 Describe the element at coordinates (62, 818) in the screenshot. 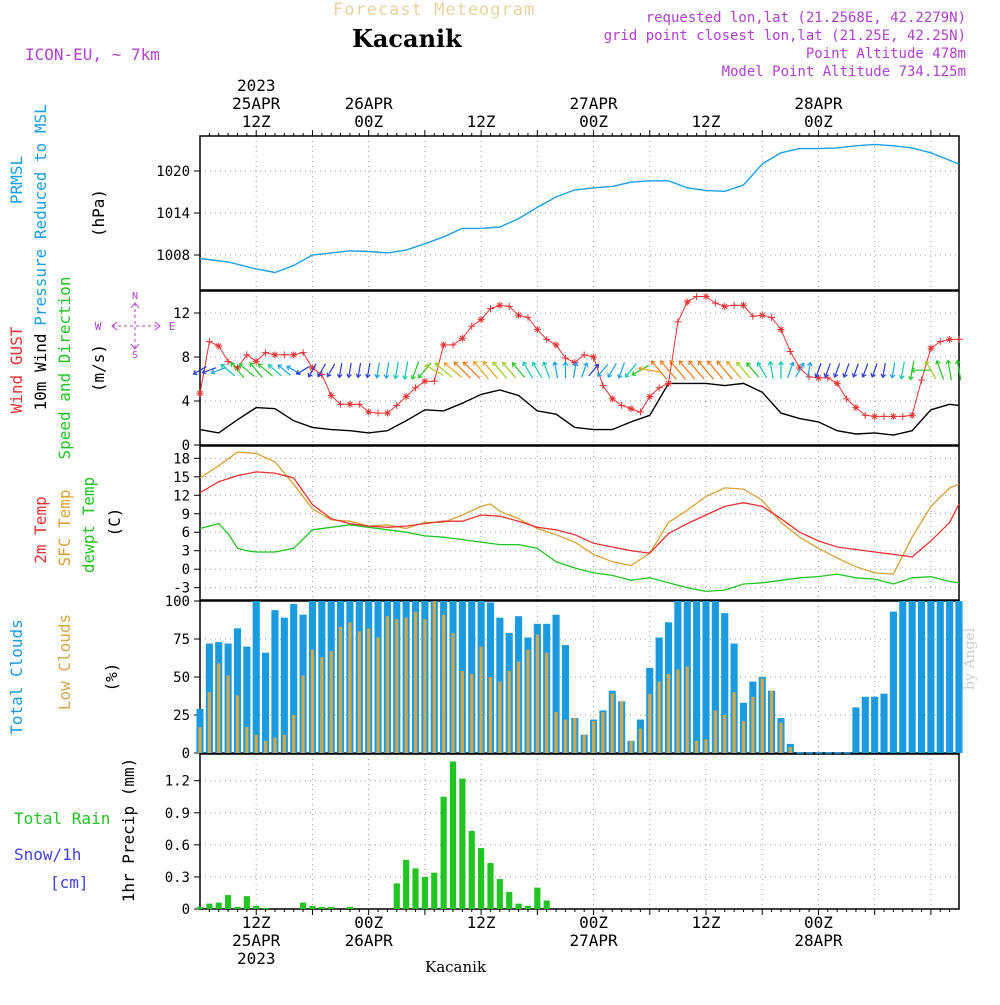

I see `precip-label-rain: Total Rain` at that location.